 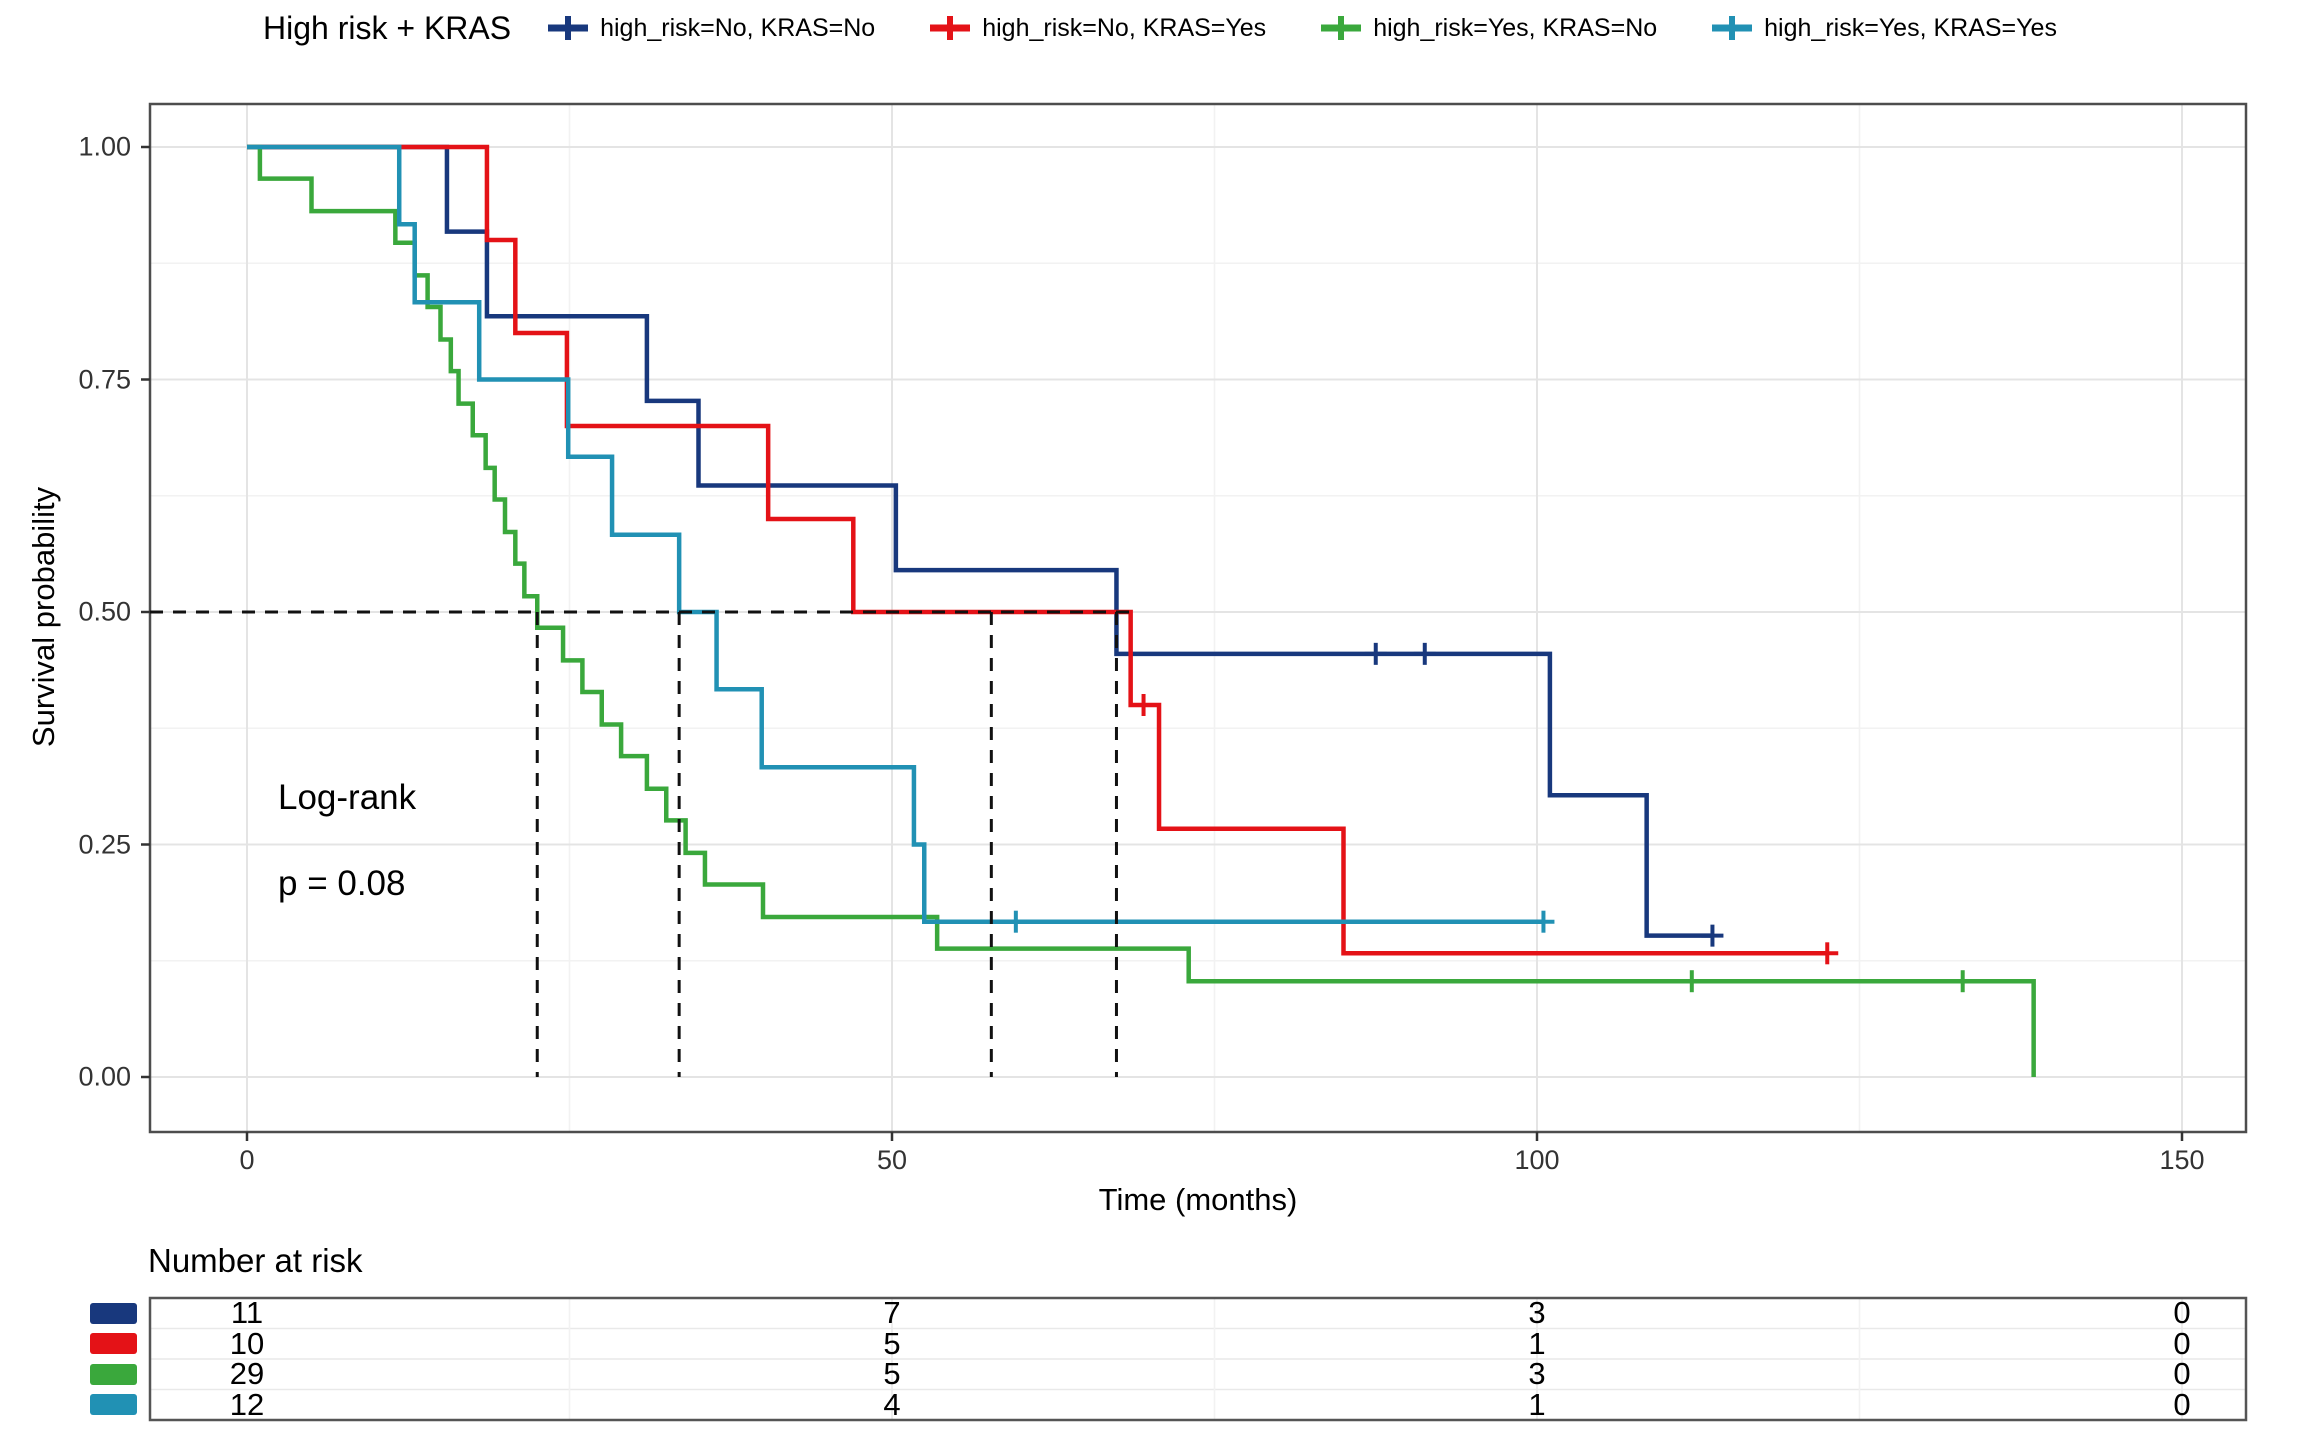 I want to click on legend-entry: high_risk=Yes, KRAS=No, so click(x=1487, y=28).